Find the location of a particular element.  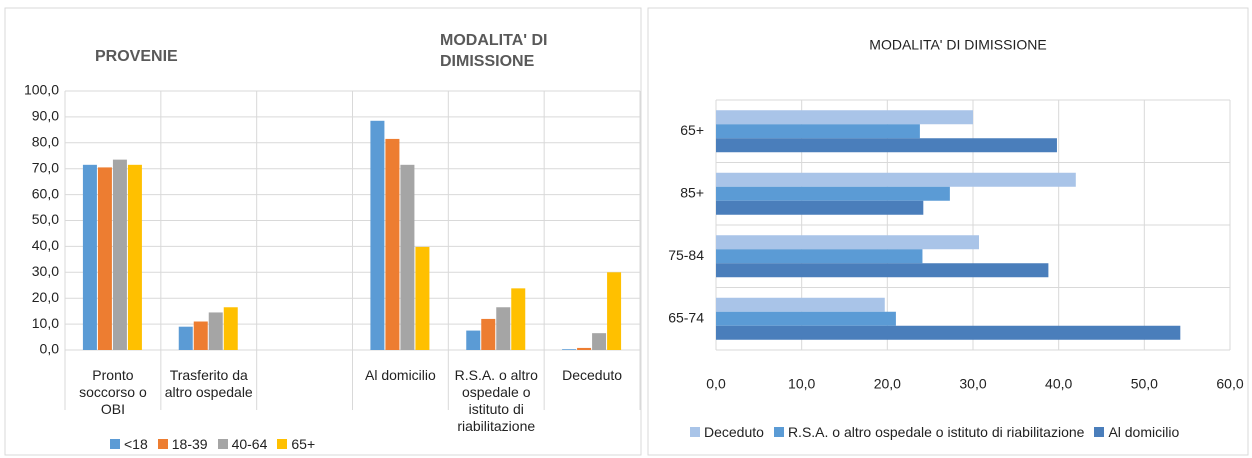

y-tick-label: 100,0 is located at coordinates (41, 90).